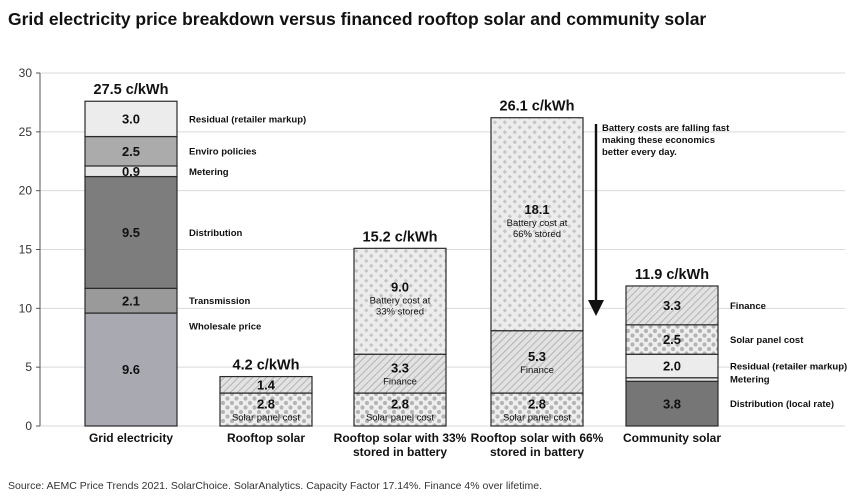 The height and width of the screenshot is (500, 858). What do you see at coordinates (537, 107) in the screenshot?
I see `bar-total-label: 26.1 c/kWh` at bounding box center [537, 107].